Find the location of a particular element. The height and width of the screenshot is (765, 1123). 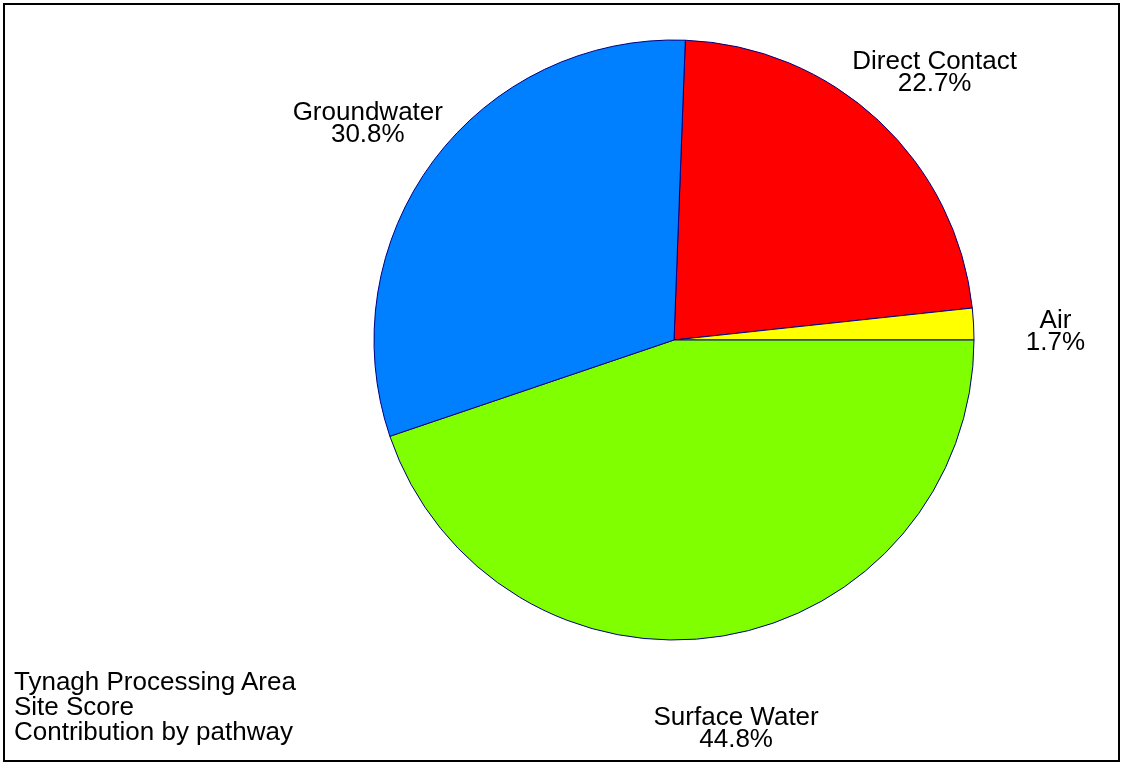

text: Tynagh Processing Area is located at coordinates (155, 681).